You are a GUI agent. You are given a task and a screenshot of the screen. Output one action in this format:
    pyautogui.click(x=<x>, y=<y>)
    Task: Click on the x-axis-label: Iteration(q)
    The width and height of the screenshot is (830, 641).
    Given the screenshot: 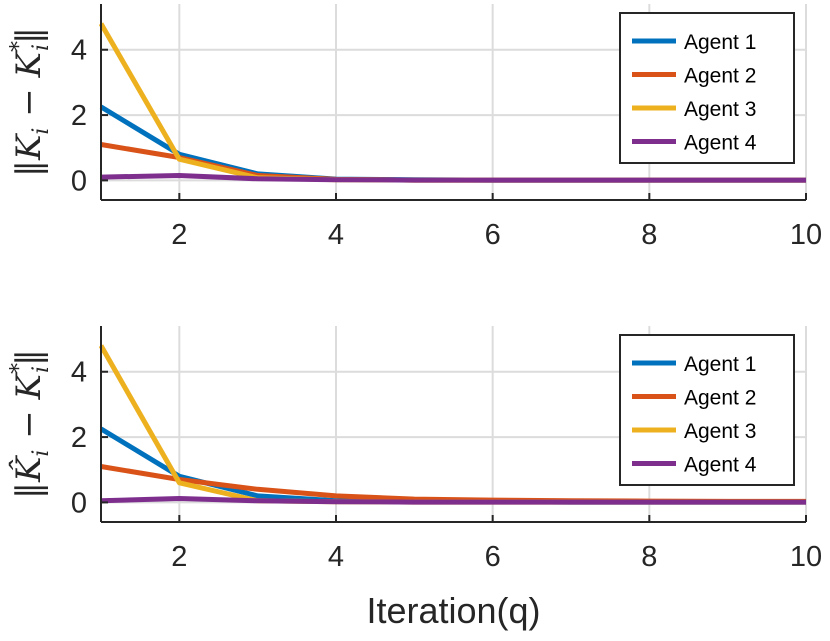 What is the action you would take?
    pyautogui.click(x=453, y=610)
    